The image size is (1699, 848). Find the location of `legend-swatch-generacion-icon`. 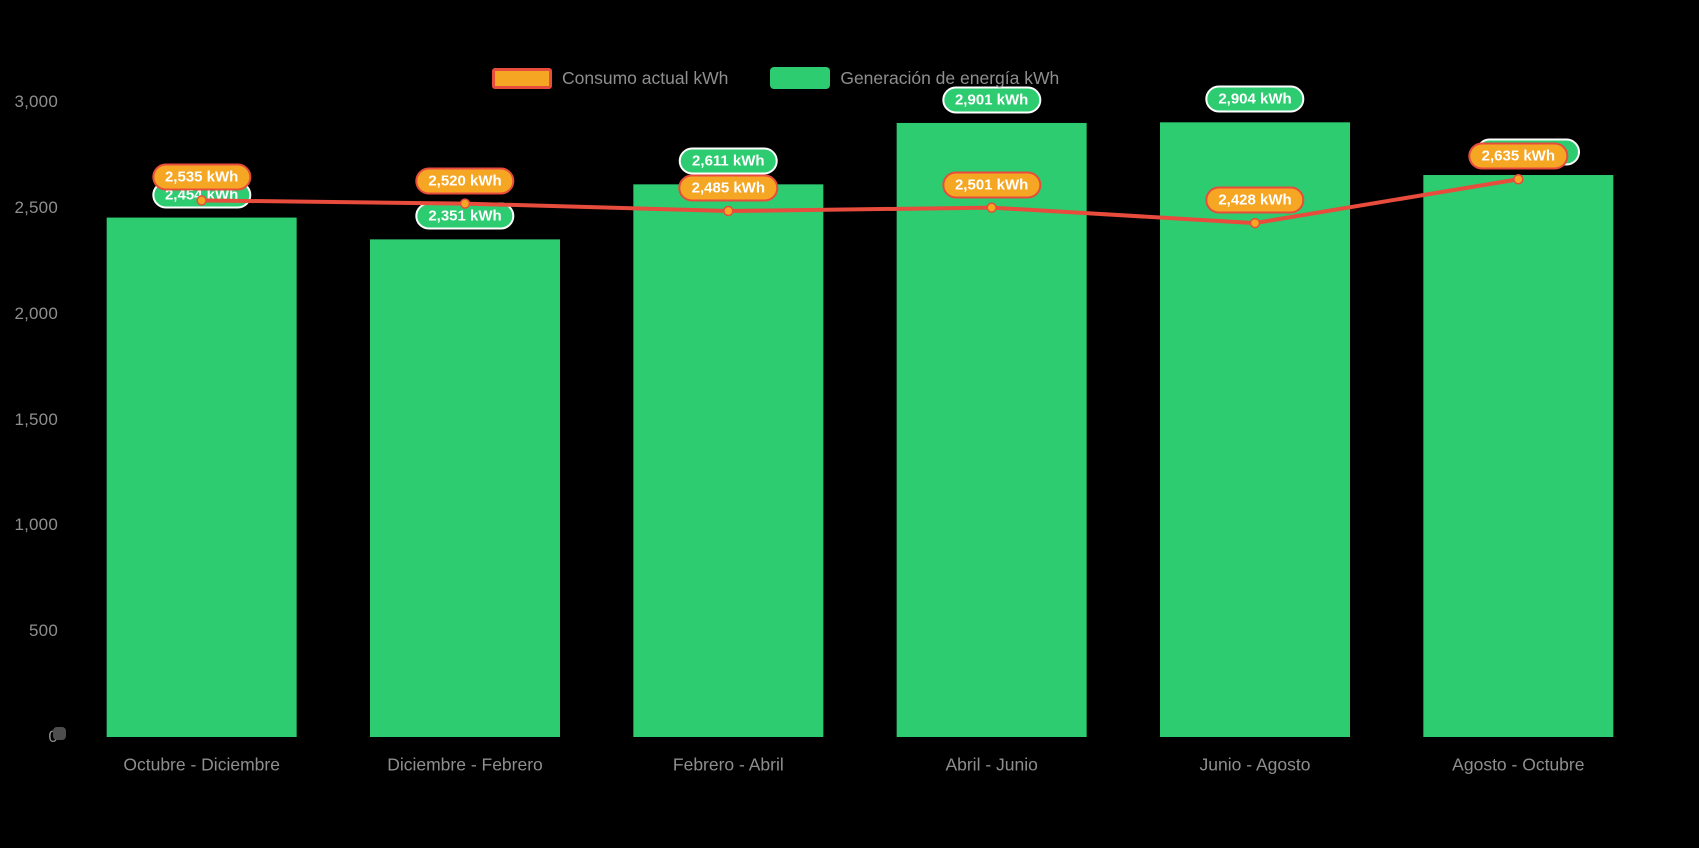

legend-swatch-generacion-icon is located at coordinates (800, 78).